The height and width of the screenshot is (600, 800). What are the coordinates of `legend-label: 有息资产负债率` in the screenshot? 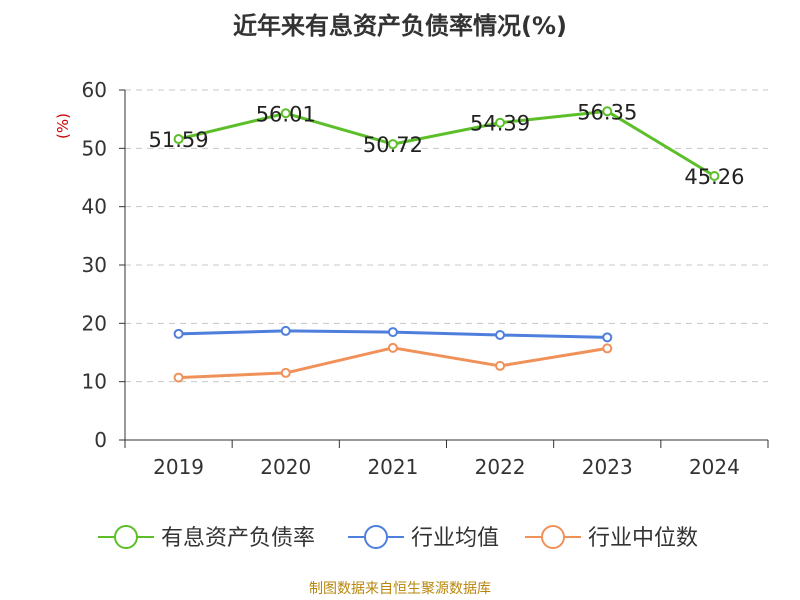 It's located at (238, 538).